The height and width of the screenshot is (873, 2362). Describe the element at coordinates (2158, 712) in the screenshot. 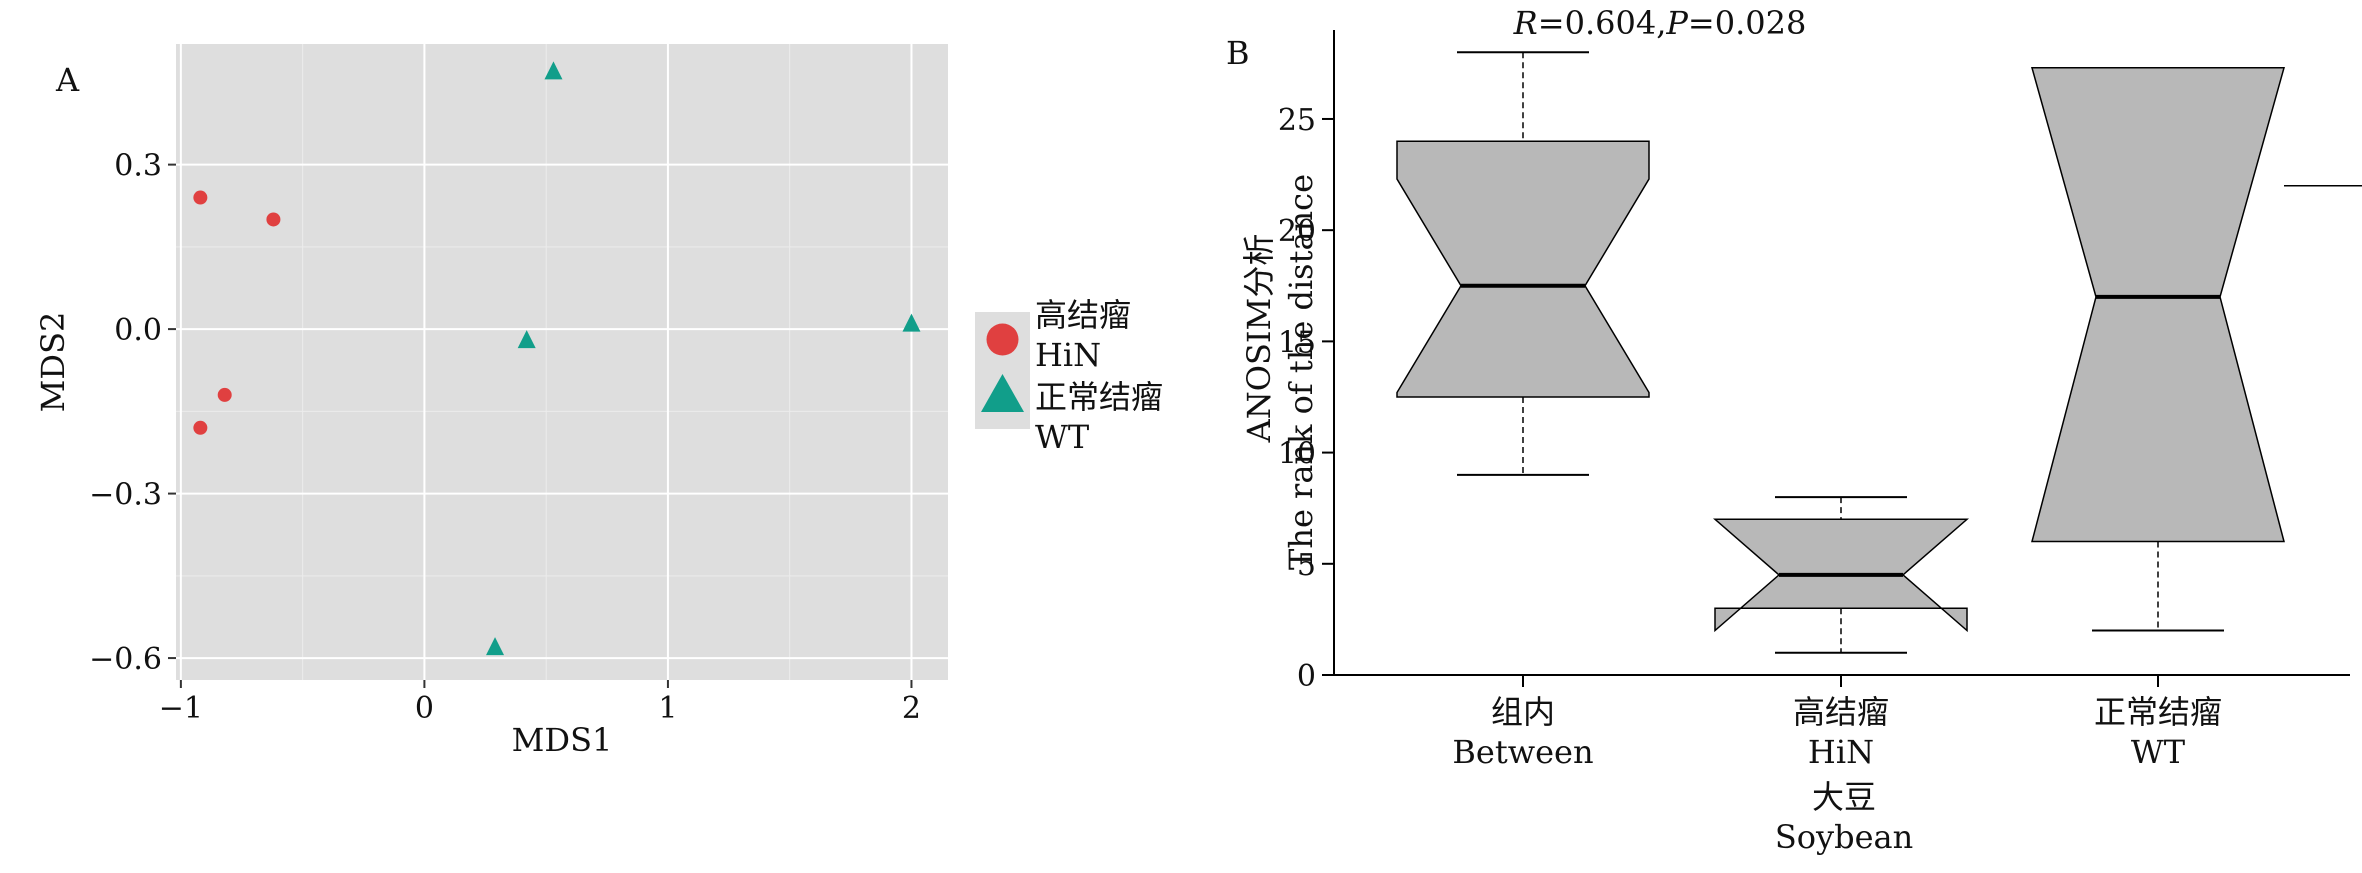

I see `x-tick-label-cn-wt: 正常结瘤` at that location.